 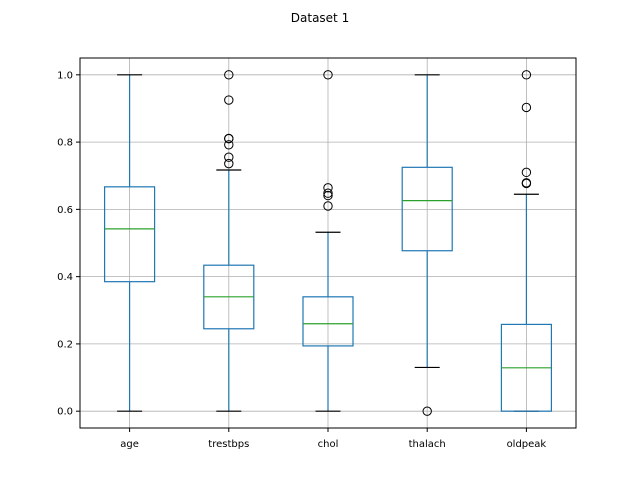 What do you see at coordinates (65, 277) in the screenshot?
I see `y-tick-label: 0.4` at bounding box center [65, 277].